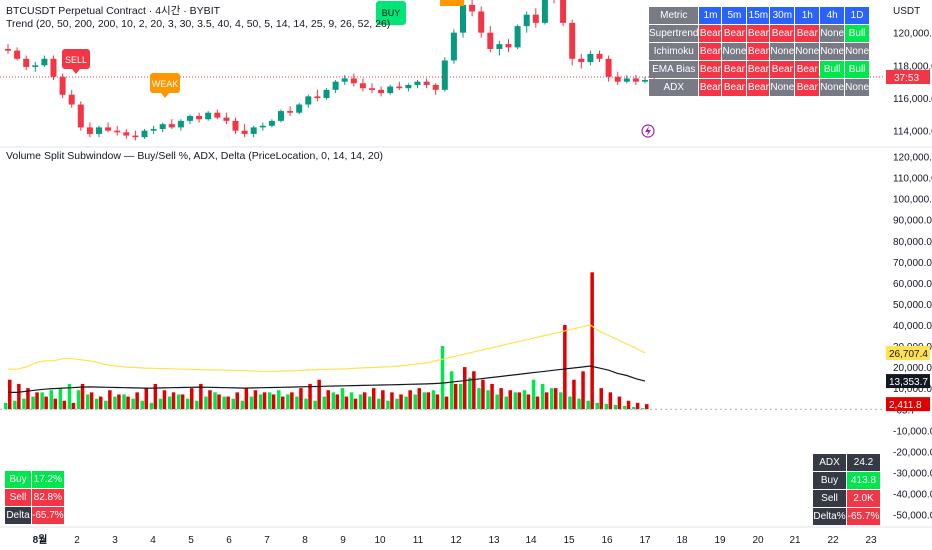  I want to click on currency-label: USDT, so click(906, 11).